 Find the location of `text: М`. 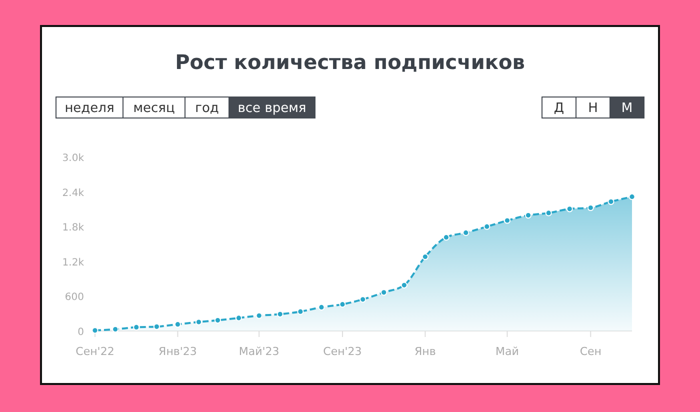

text: М is located at coordinates (627, 108).